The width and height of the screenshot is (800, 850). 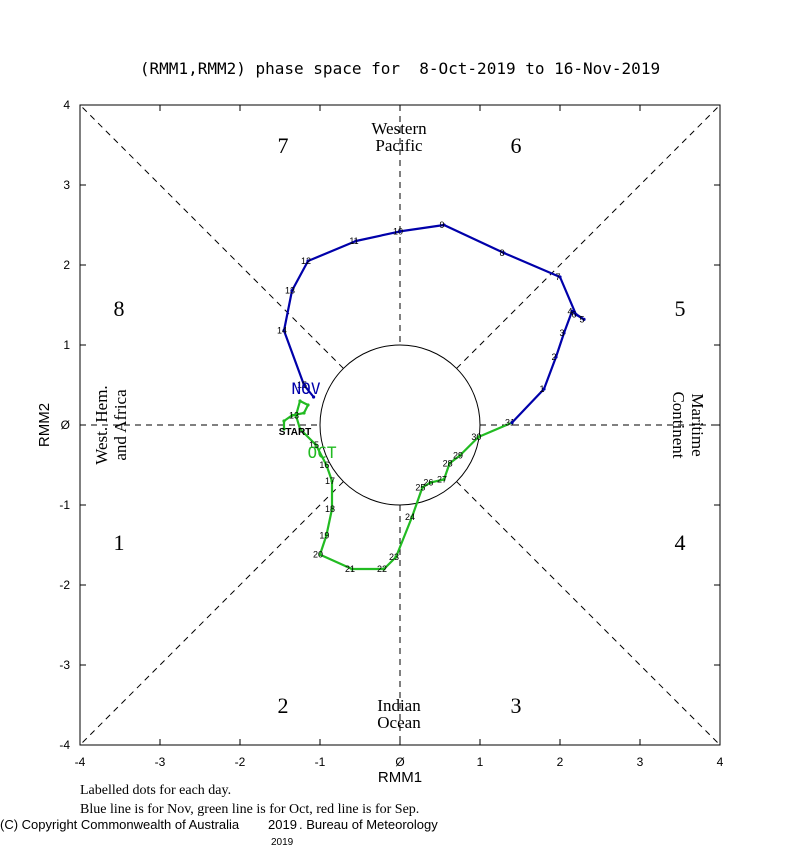 What do you see at coordinates (64, 745) in the screenshot?
I see `y-tick-label: -4` at bounding box center [64, 745].